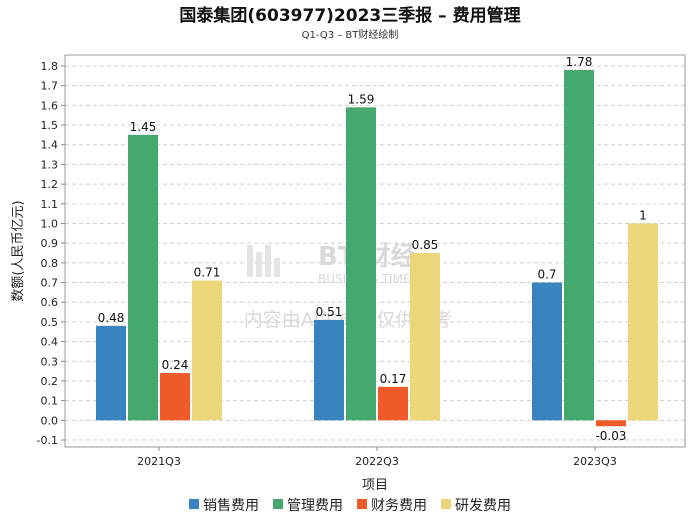 Image resolution: width=700 pixels, height=524 pixels. I want to click on data-label: 1, so click(643, 215).